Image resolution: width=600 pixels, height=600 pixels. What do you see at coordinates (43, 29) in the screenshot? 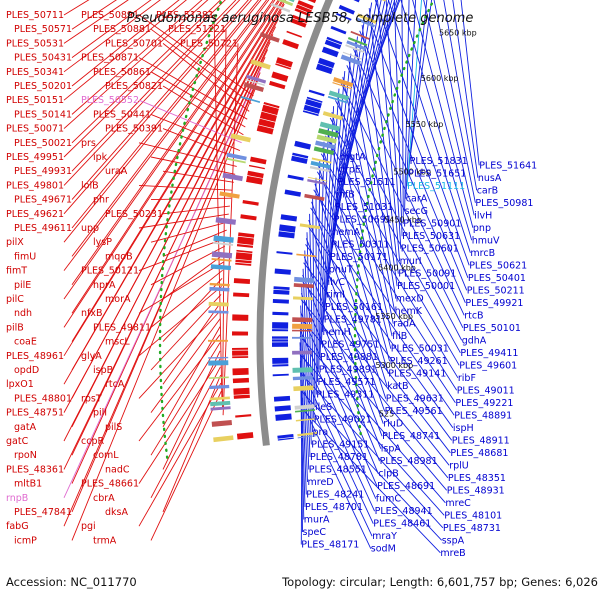
I see `left-gene-label: PLES_50571` at bounding box center [43, 29].